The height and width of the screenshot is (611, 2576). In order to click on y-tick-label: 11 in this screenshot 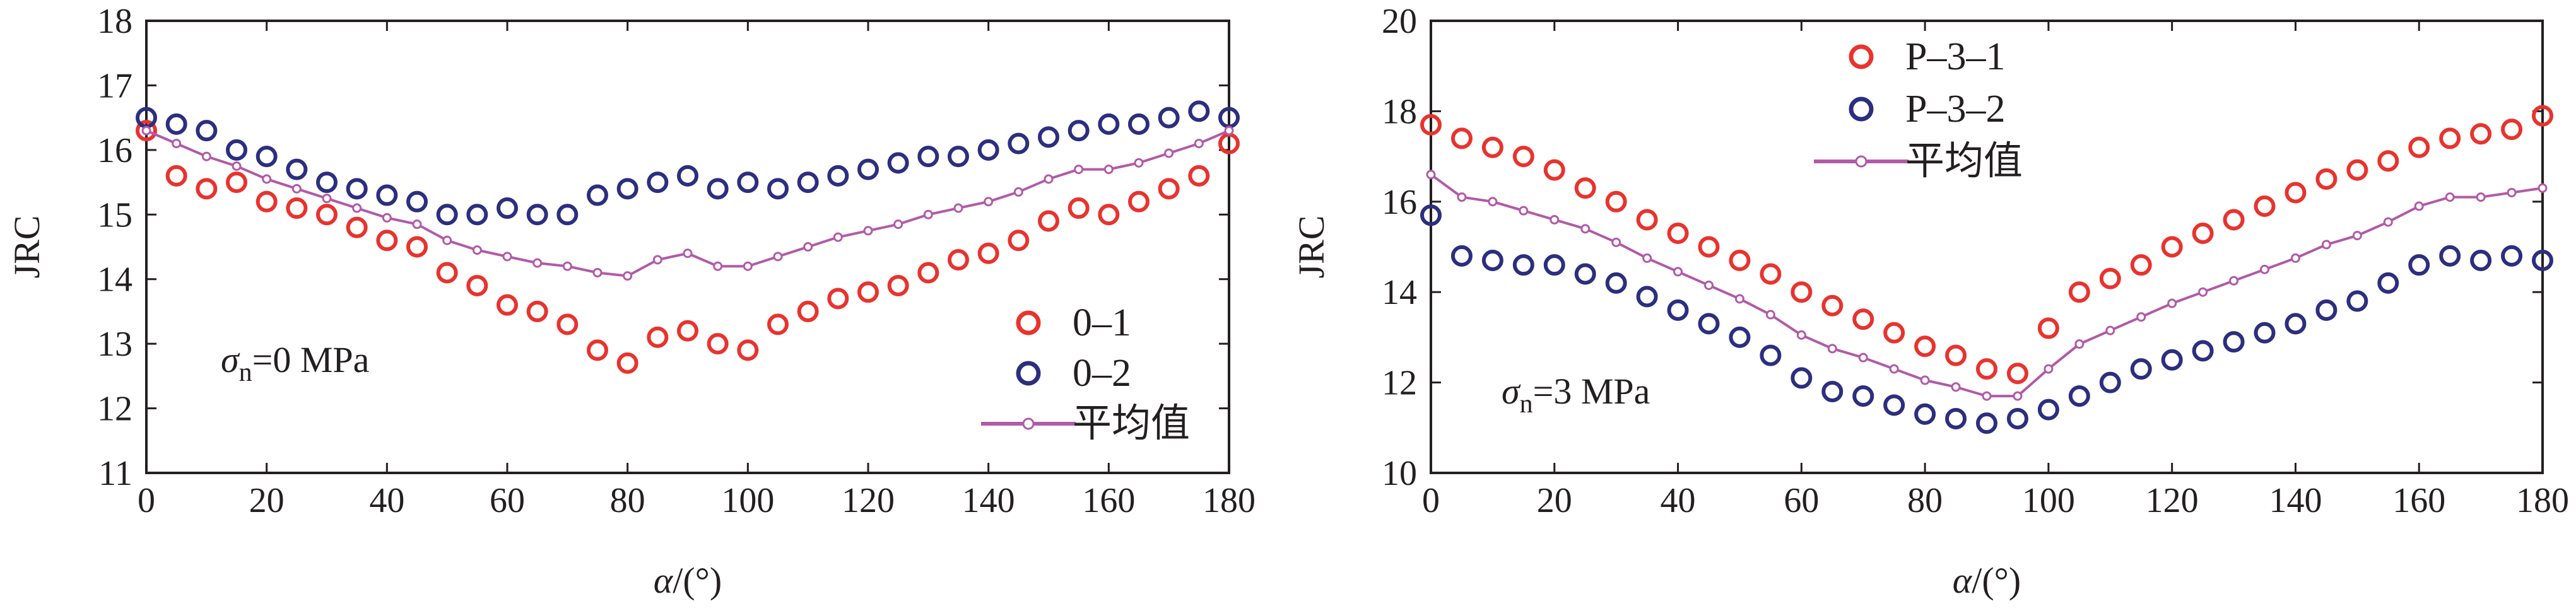, I will do `click(115, 473)`.